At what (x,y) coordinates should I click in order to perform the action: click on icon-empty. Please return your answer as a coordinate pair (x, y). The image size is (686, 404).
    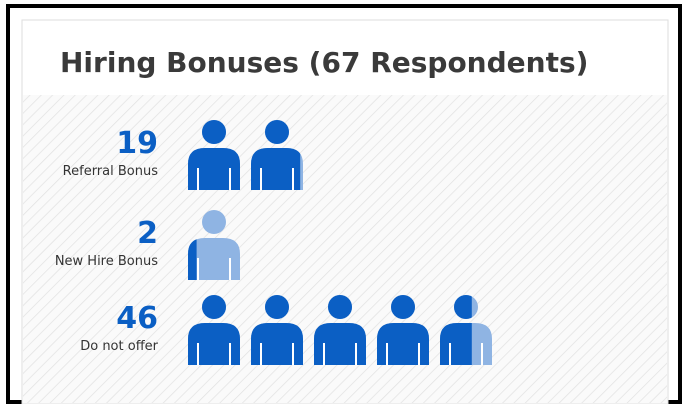
    Looking at the image, I should click on (214, 245).